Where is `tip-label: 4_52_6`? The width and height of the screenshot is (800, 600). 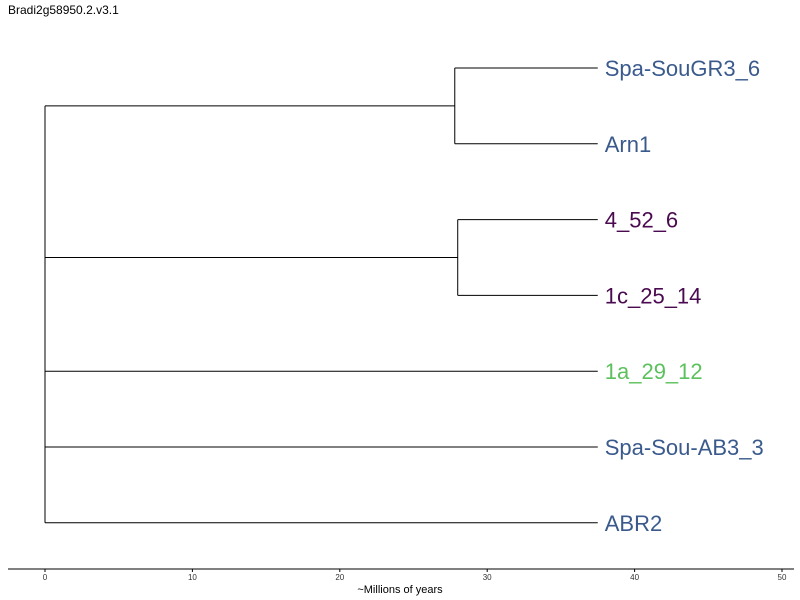 tip-label: 4_52_6 is located at coordinates (641, 220).